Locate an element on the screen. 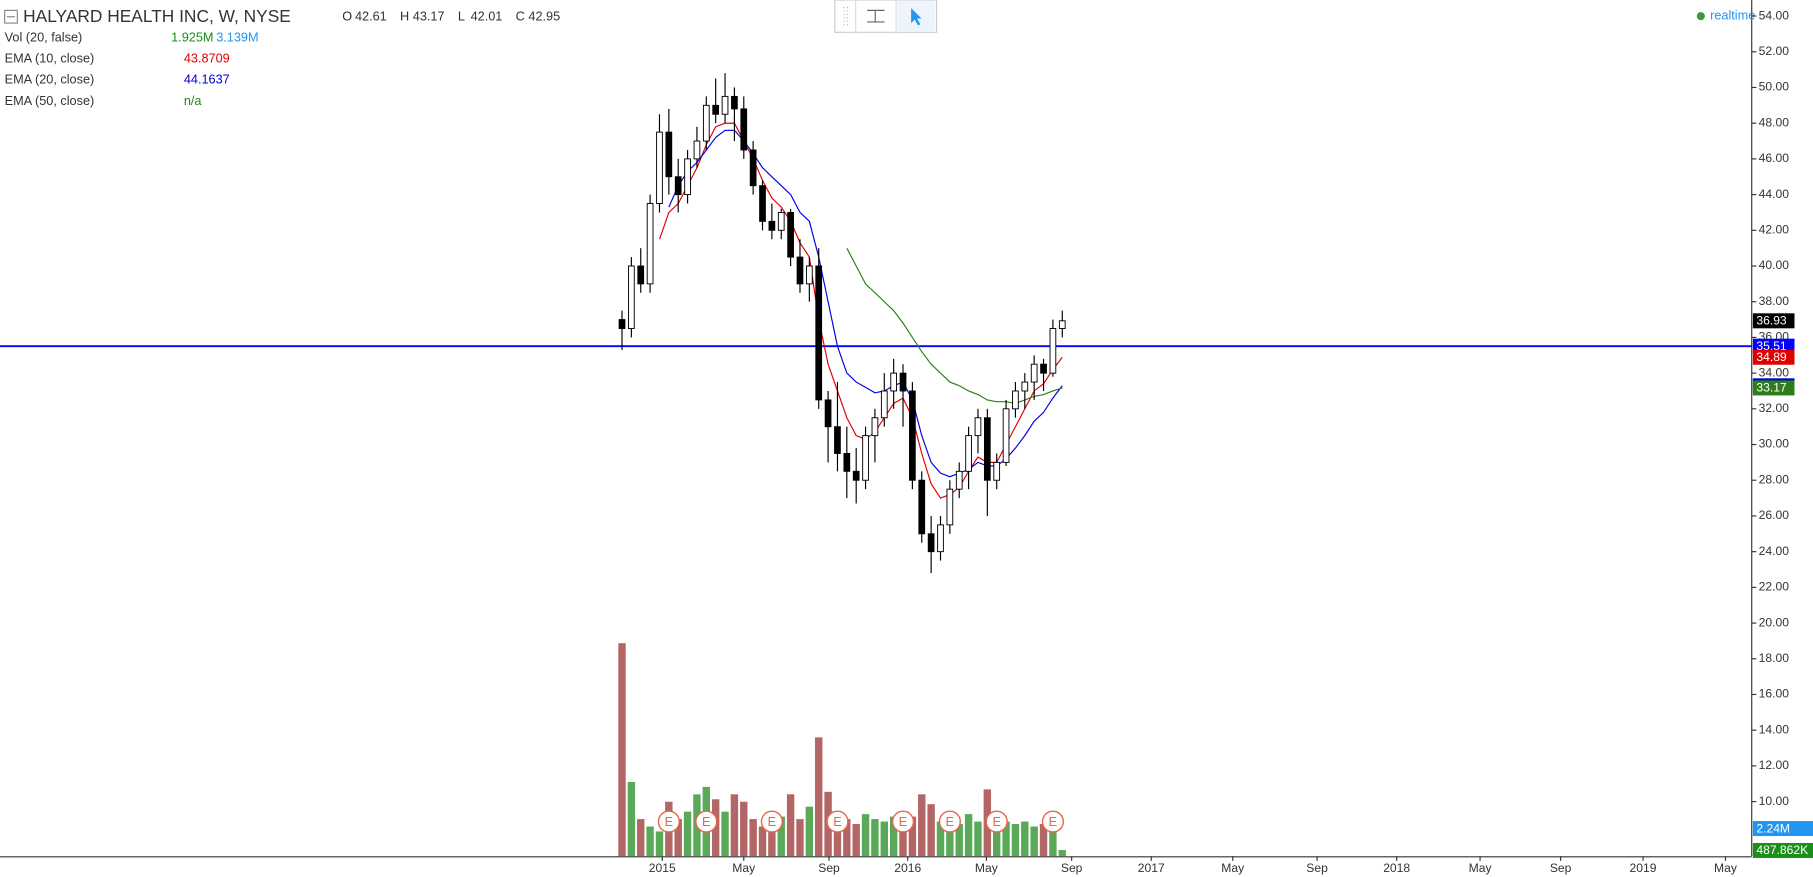 This screenshot has height=877, width=1813. indicator-value: n/a is located at coordinates (193, 101).